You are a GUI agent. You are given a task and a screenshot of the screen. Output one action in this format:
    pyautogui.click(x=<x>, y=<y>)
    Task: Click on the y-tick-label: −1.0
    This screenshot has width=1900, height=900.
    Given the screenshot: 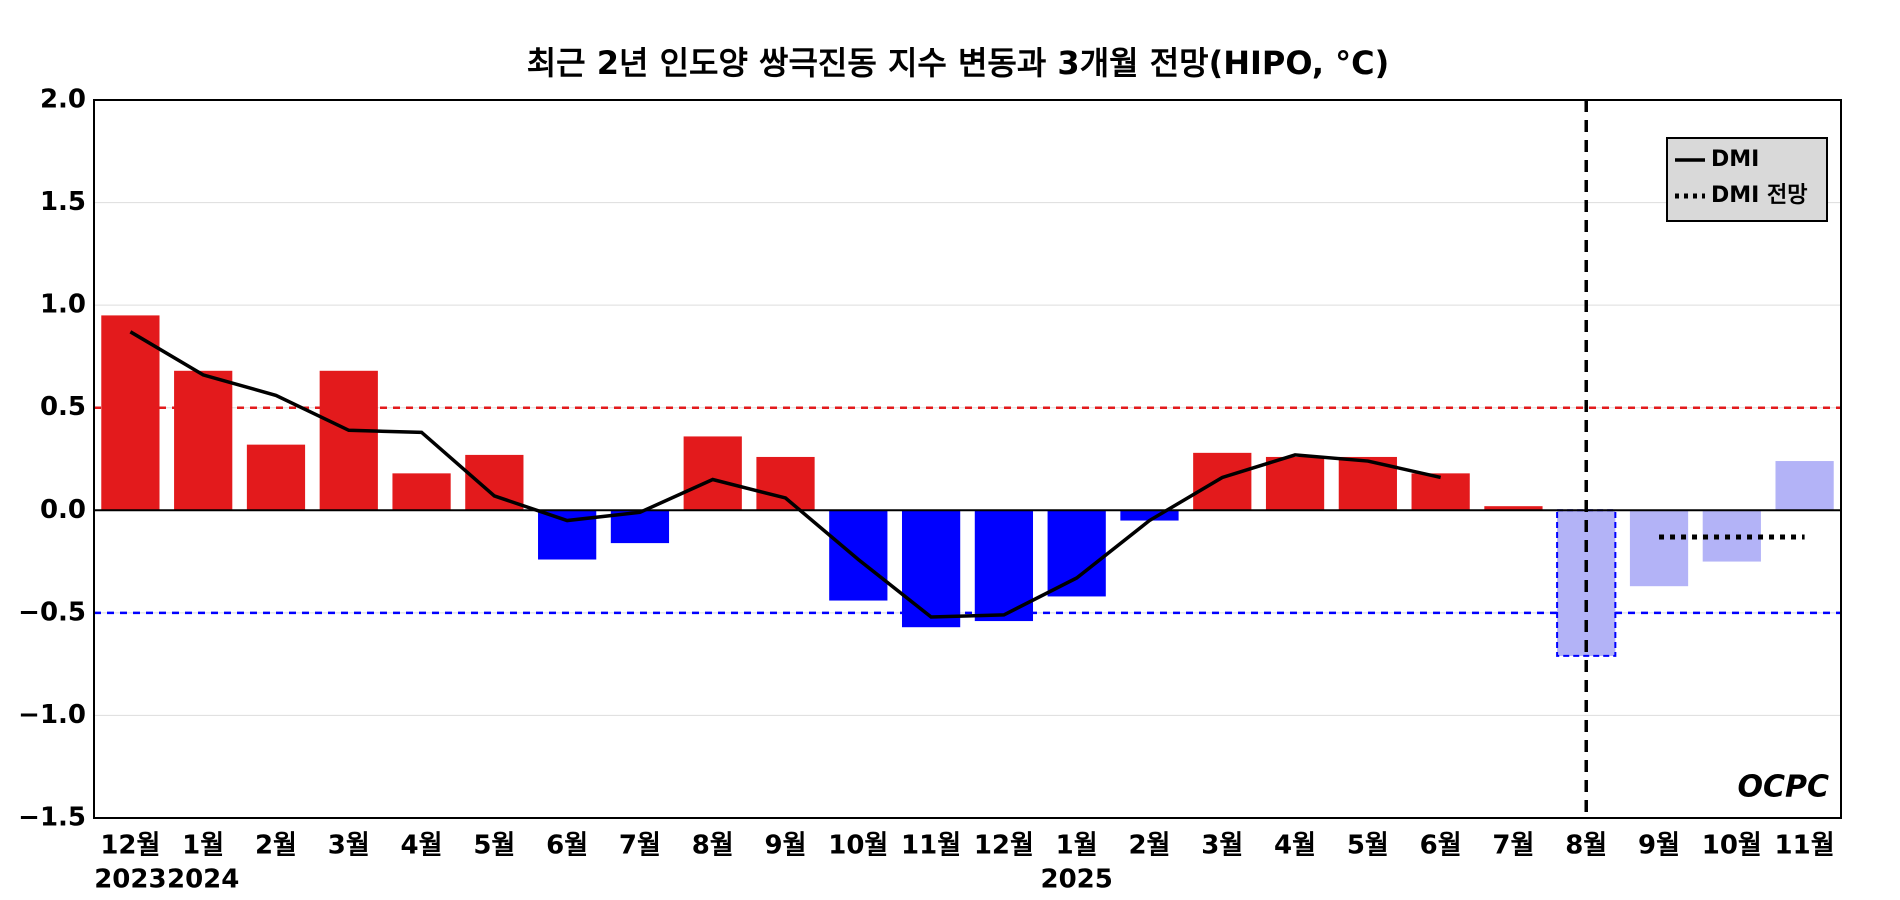 What is the action you would take?
    pyautogui.click(x=52, y=715)
    